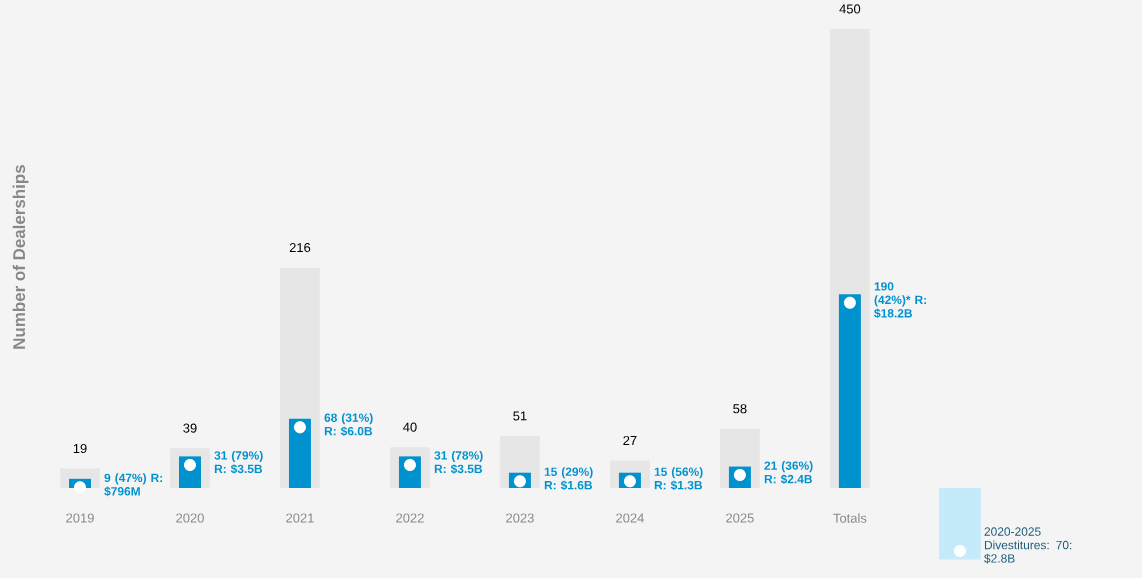 The height and width of the screenshot is (578, 1142). Describe the element at coordinates (348, 425) in the screenshot. I see `annotation: 68 (31%) R: $6.0B` at that location.